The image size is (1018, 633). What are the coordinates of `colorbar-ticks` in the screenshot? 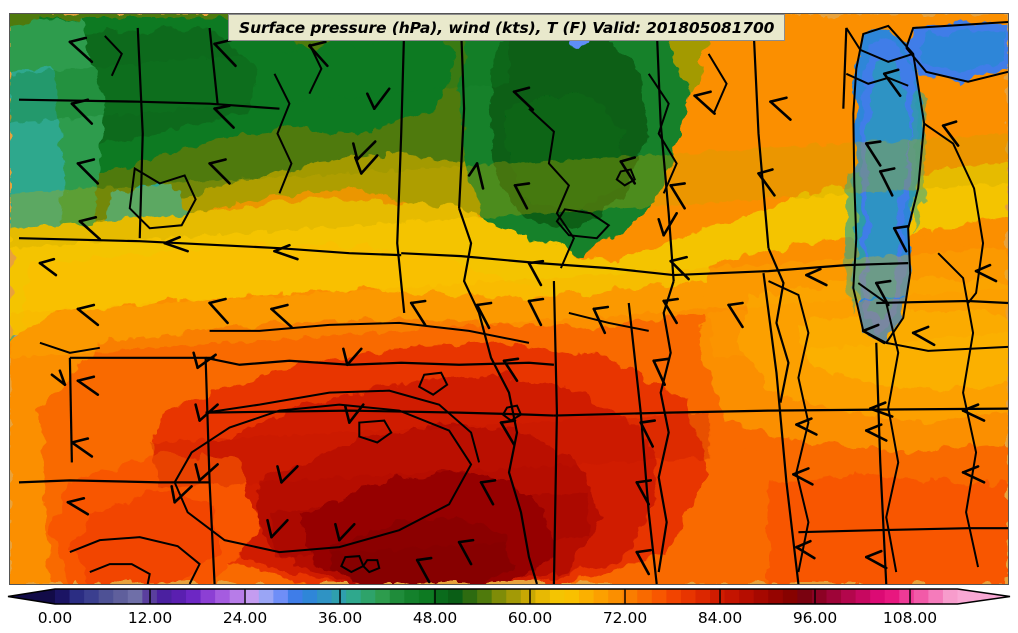 It's located at (530, 596).